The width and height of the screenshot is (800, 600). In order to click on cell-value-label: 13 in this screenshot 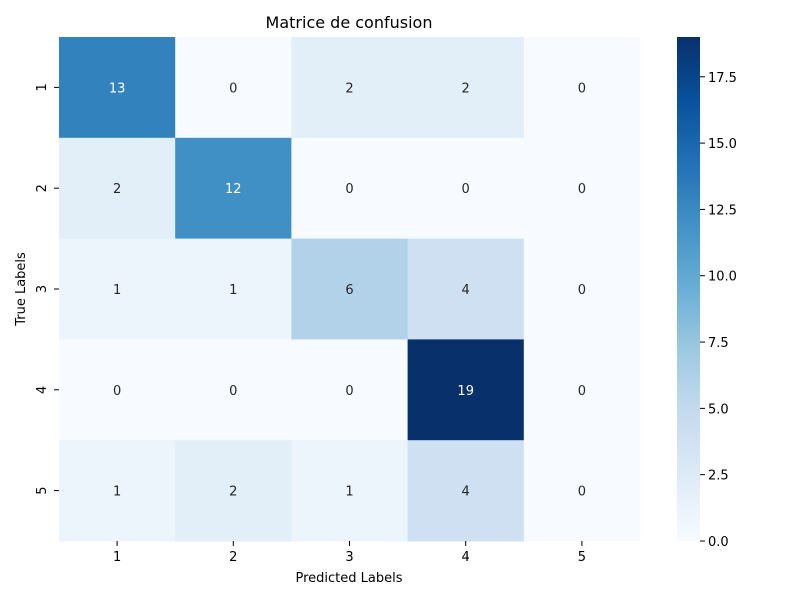, I will do `click(117, 88)`.